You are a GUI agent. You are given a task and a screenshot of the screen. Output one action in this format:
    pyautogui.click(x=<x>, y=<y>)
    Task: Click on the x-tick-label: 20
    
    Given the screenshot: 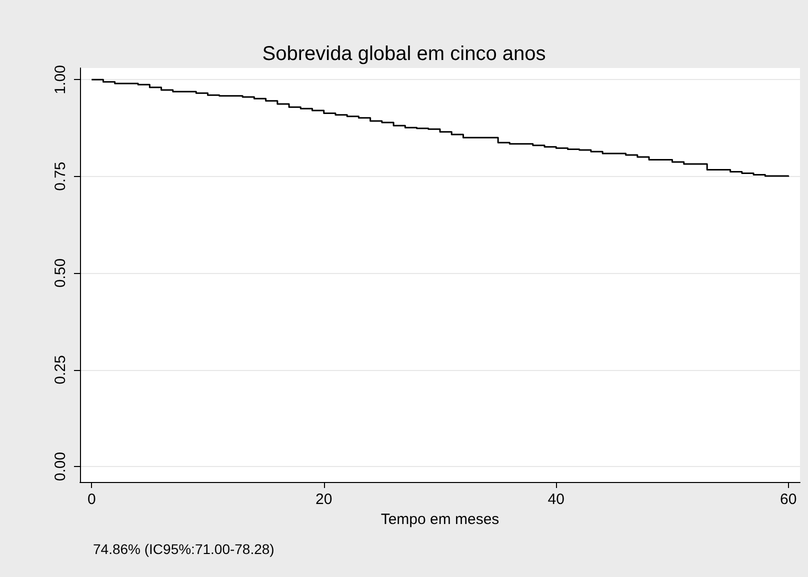 What is the action you would take?
    pyautogui.click(x=324, y=499)
    